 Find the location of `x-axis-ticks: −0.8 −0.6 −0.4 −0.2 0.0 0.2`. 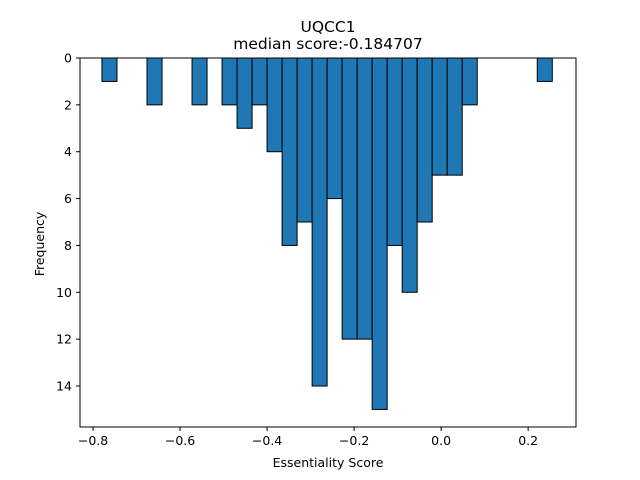

x-axis-ticks: −0.8 −0.6 −0.4 −0.2 0.0 0.2 is located at coordinates (308, 437).